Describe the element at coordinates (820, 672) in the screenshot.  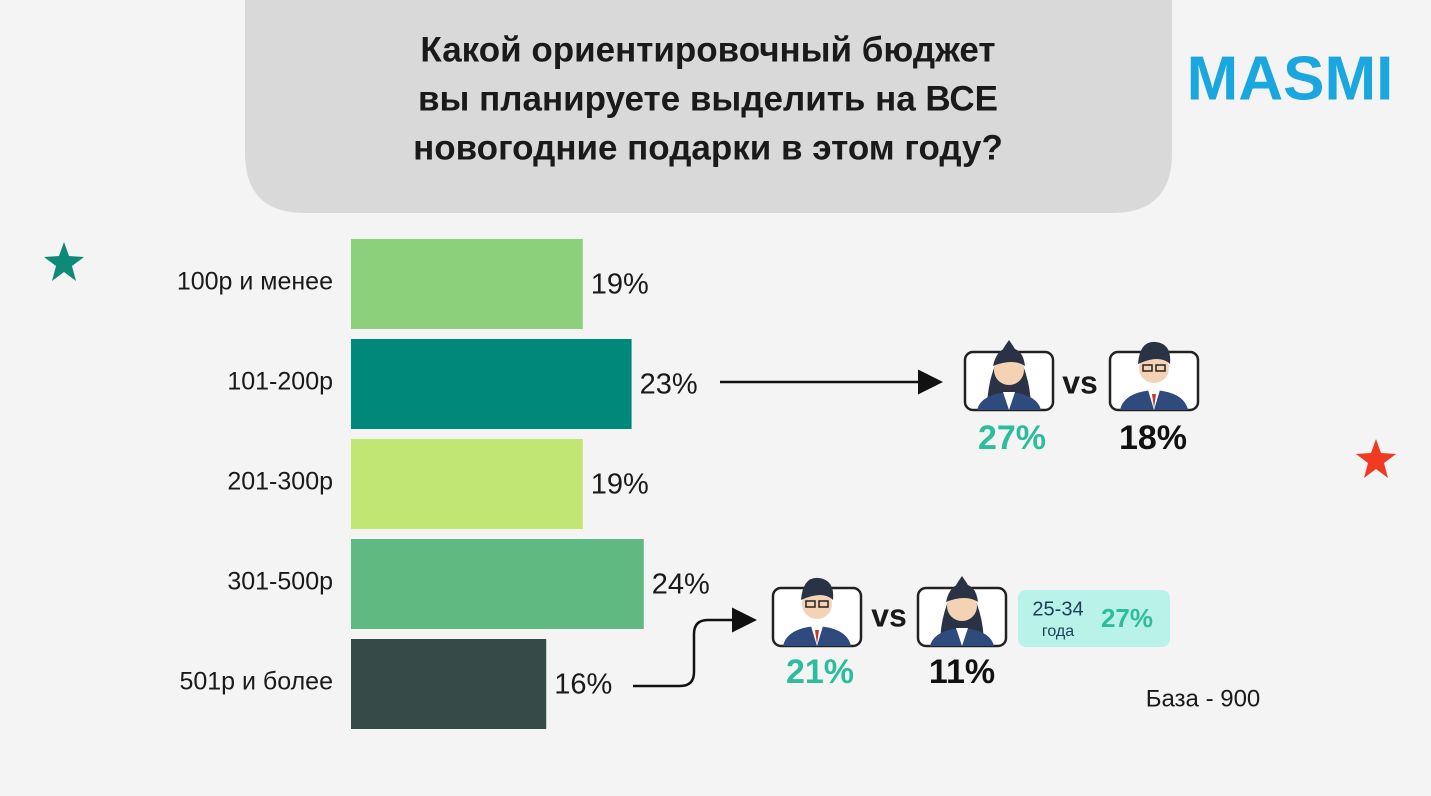
I see `comparison-value: 21%` at that location.